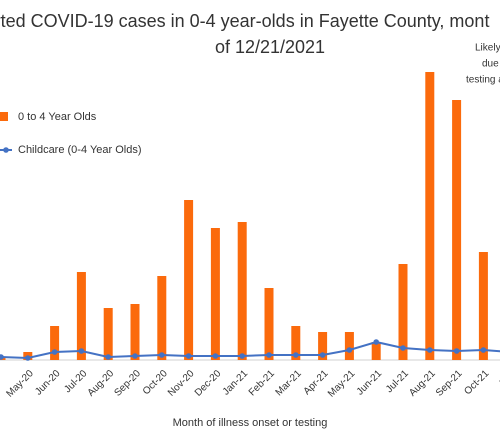 This screenshot has height=434, width=500. Describe the element at coordinates (236, 383) in the screenshot. I see `x-tick-label: Jan-21` at that location.